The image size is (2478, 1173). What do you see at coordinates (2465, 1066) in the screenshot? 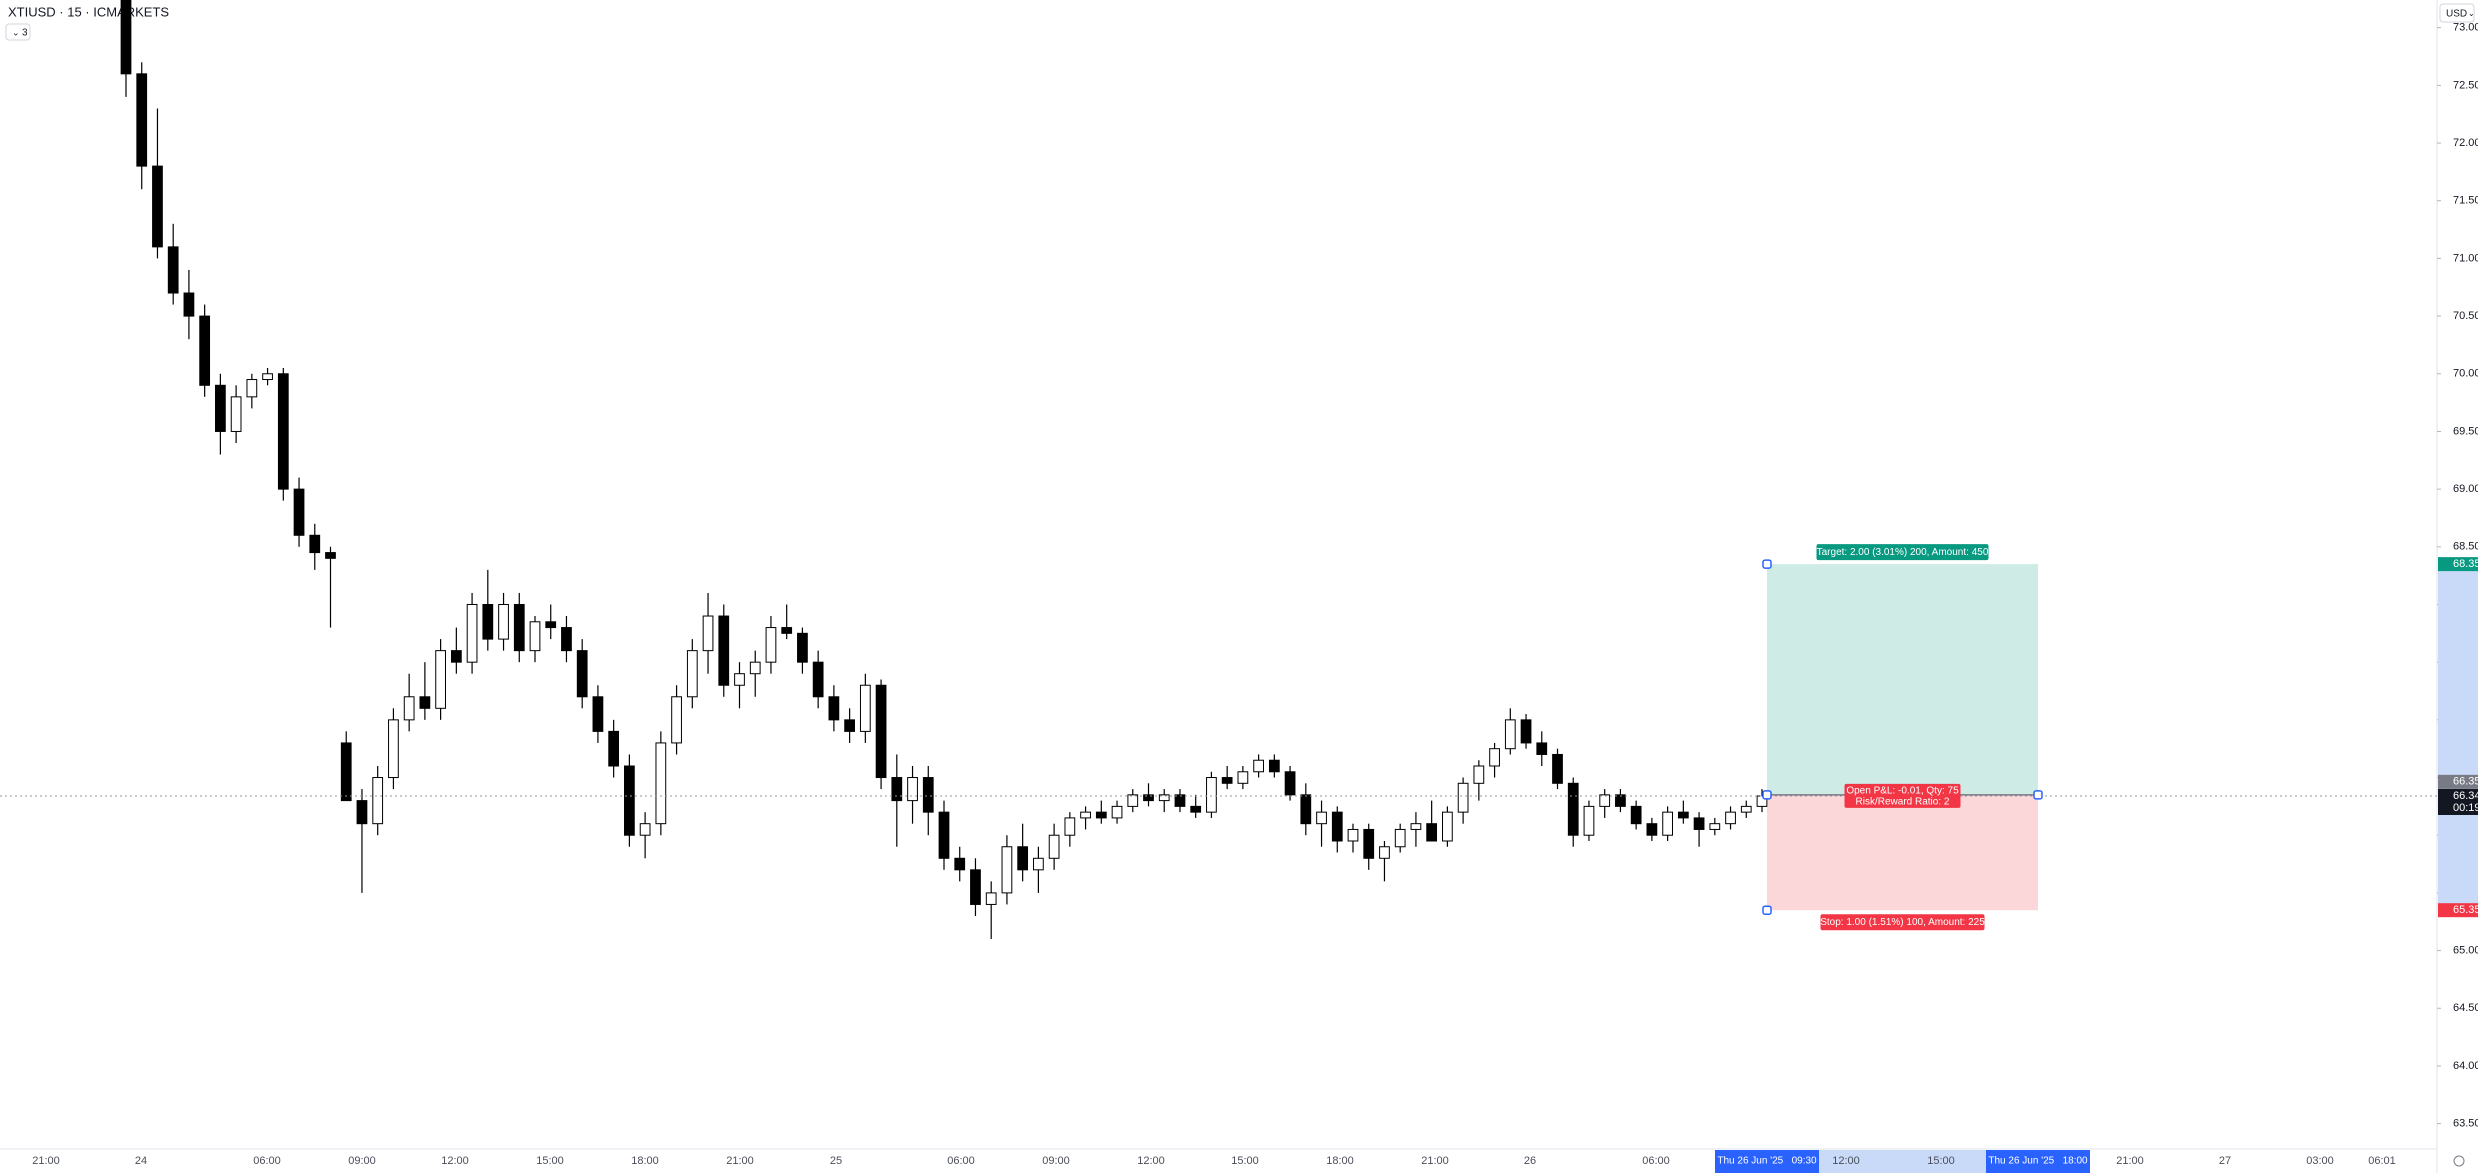
I see `y-tick-label: 64.00` at bounding box center [2465, 1066].